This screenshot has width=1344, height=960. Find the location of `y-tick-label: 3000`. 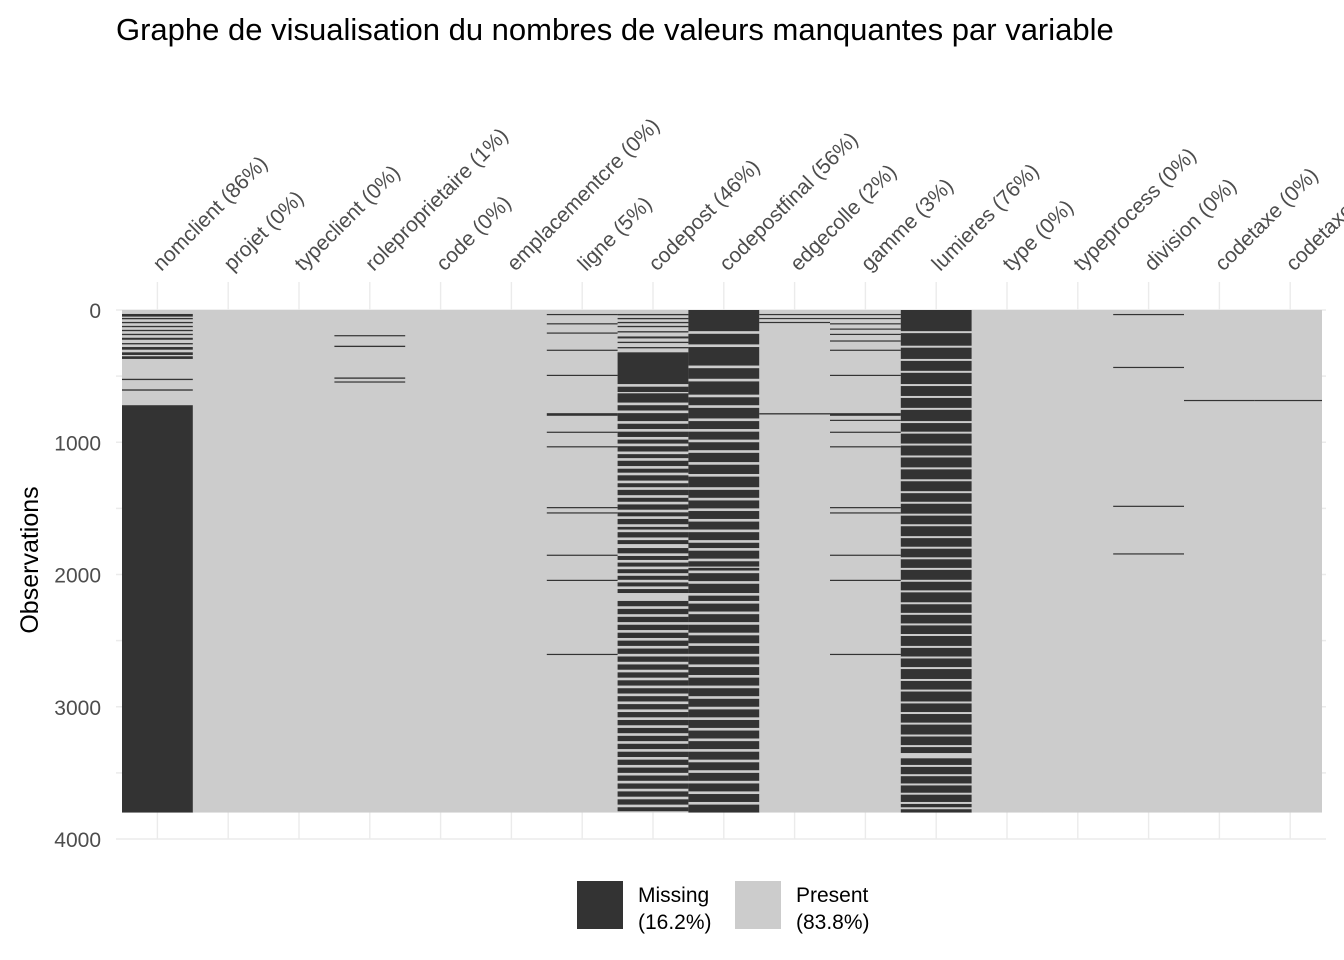

y-tick-label: 3000 is located at coordinates (77, 708).